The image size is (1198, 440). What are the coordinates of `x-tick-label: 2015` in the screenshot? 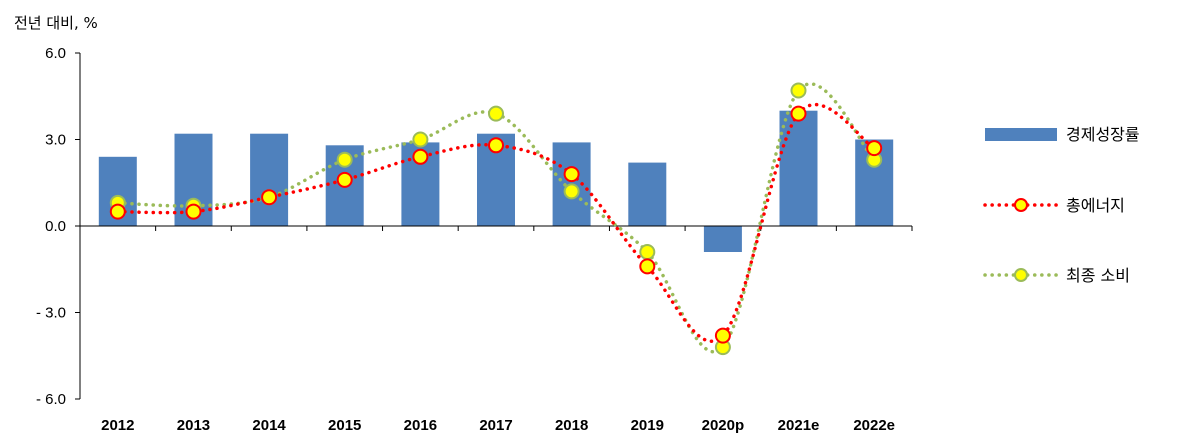 It's located at (344, 425).